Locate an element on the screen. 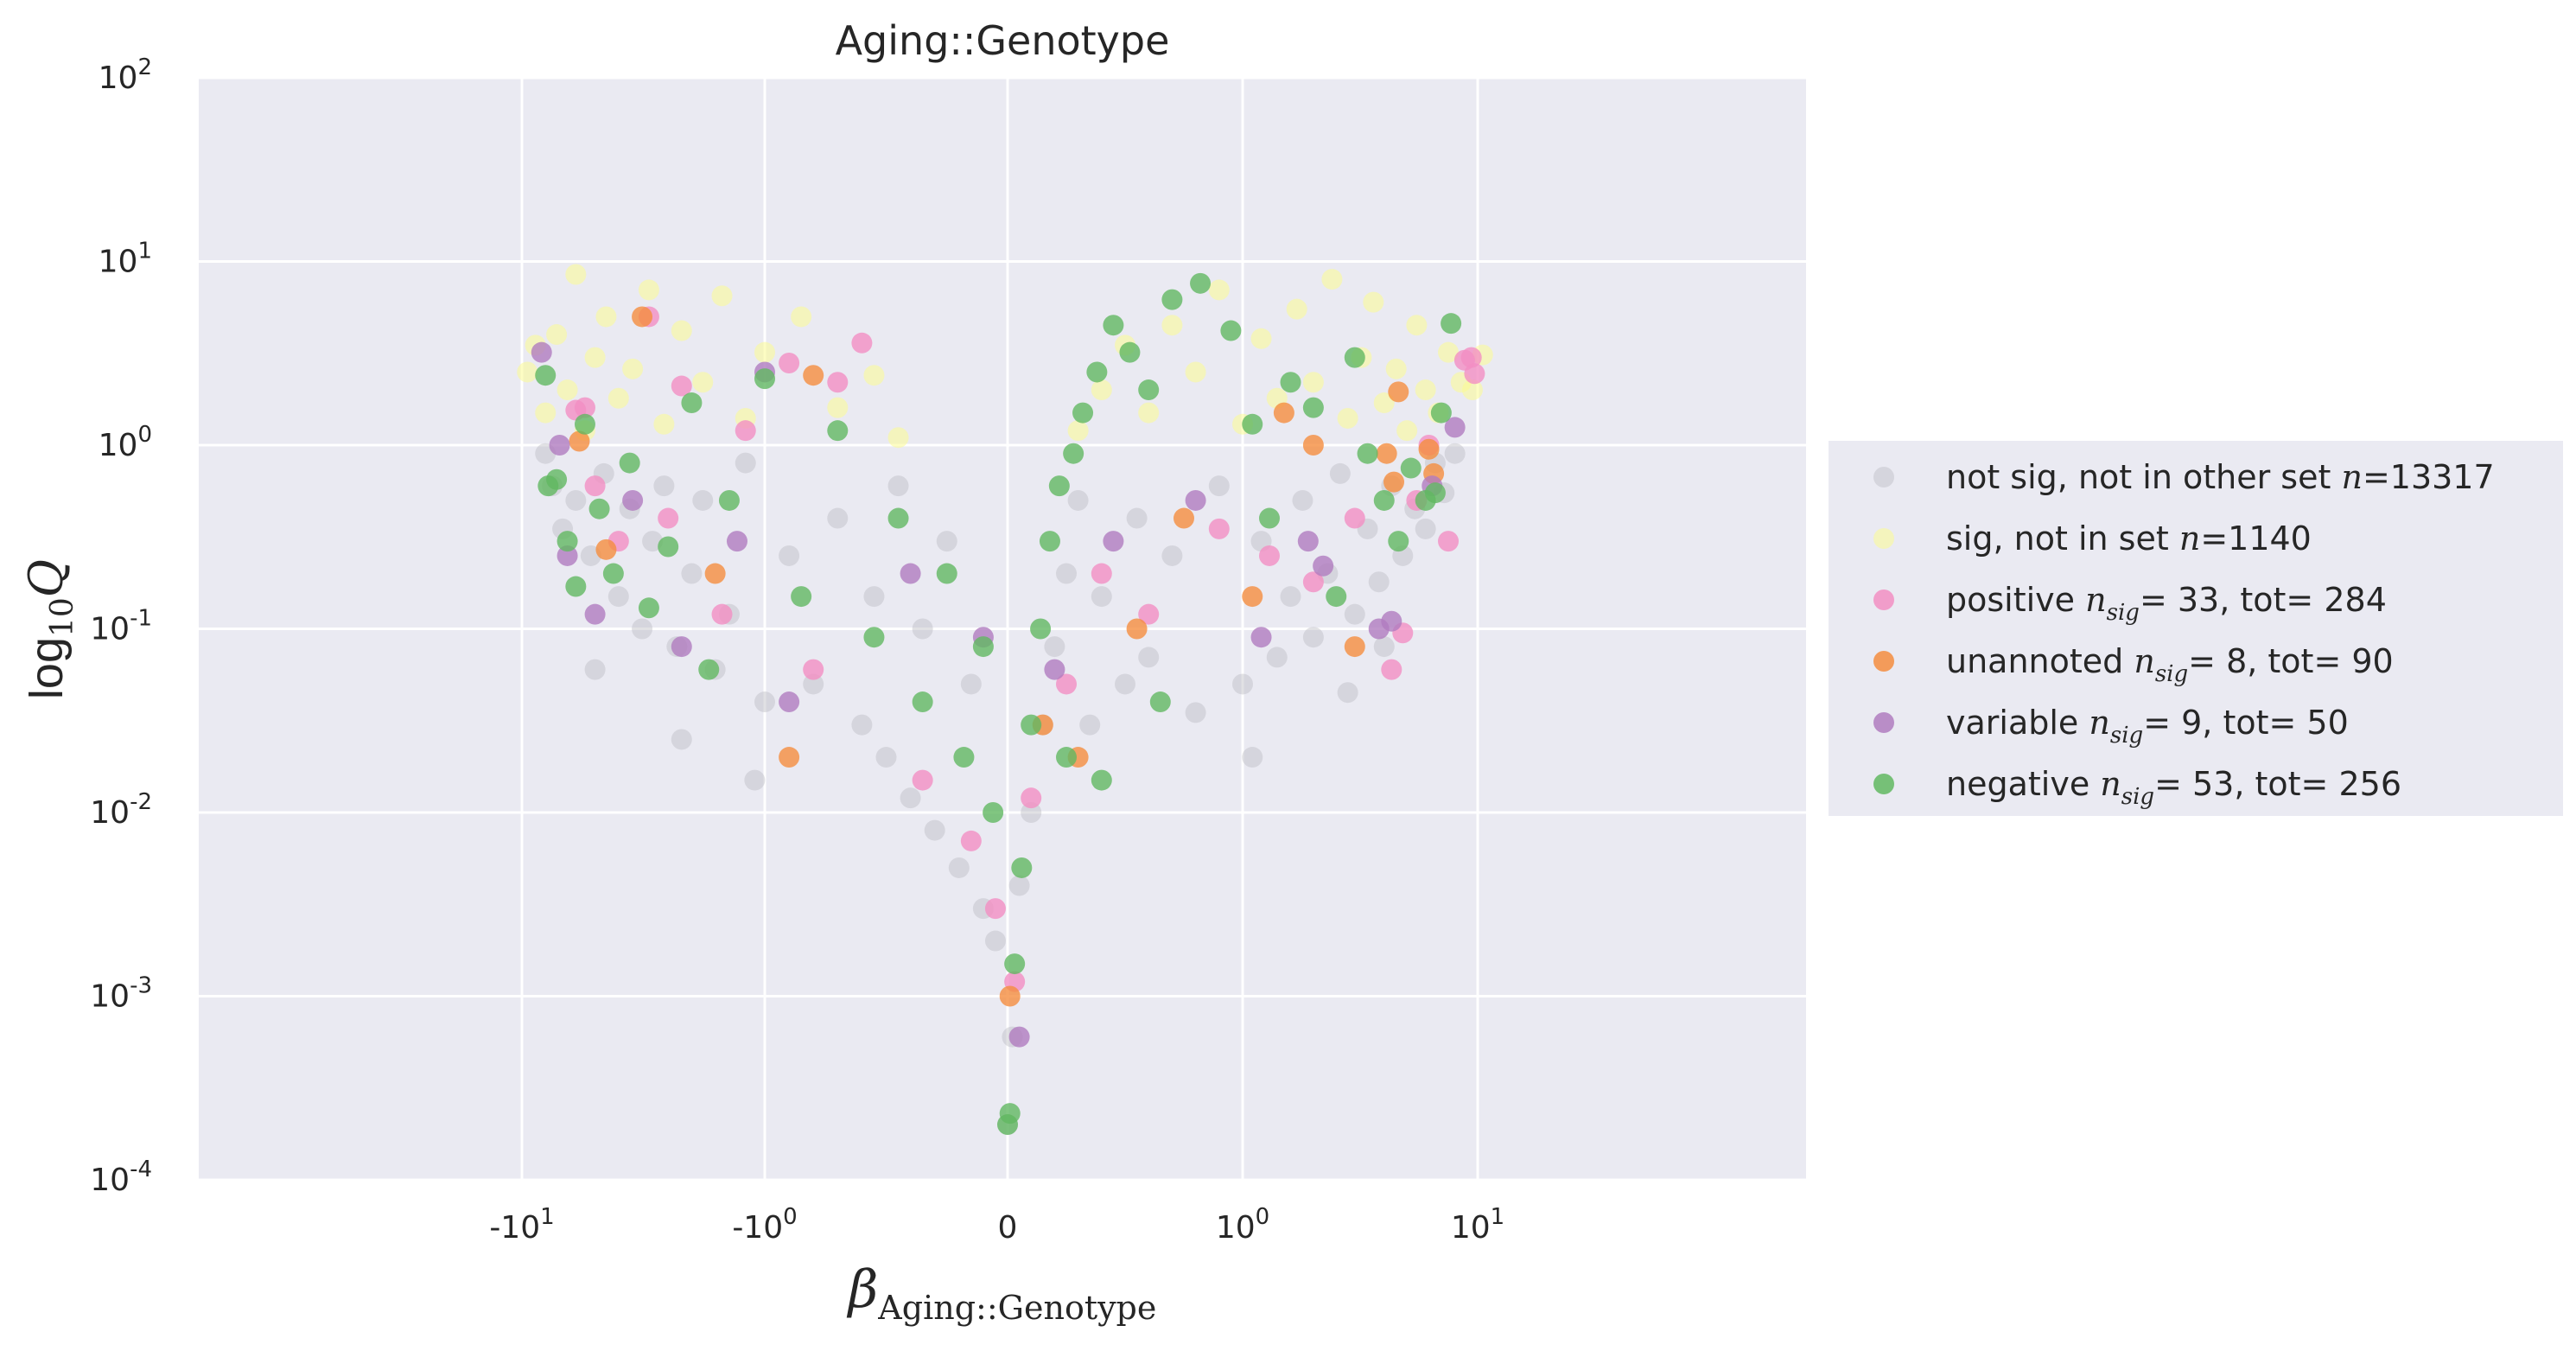 This screenshot has height=1351, width=2576. x-tick-label: 100 is located at coordinates (1243, 1225).